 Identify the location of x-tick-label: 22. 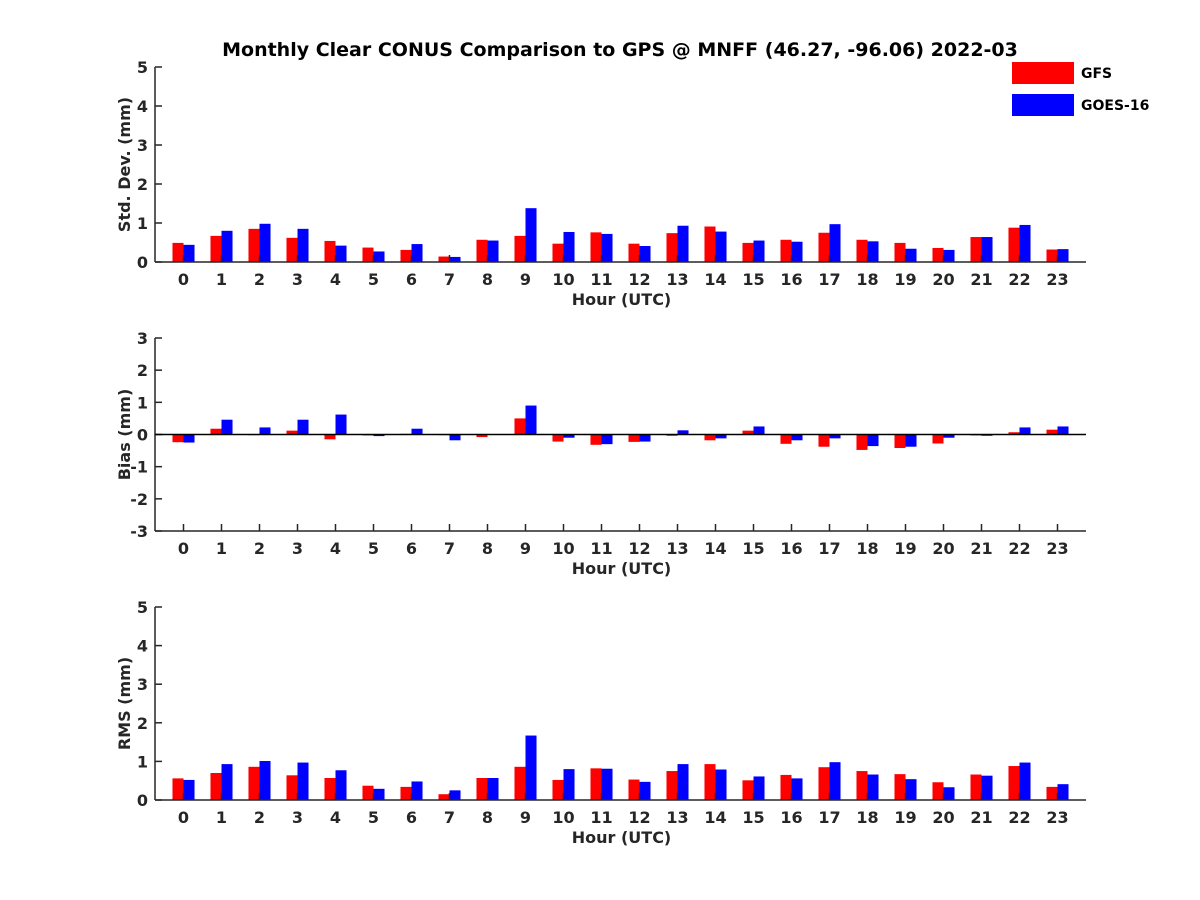
(1019, 817).